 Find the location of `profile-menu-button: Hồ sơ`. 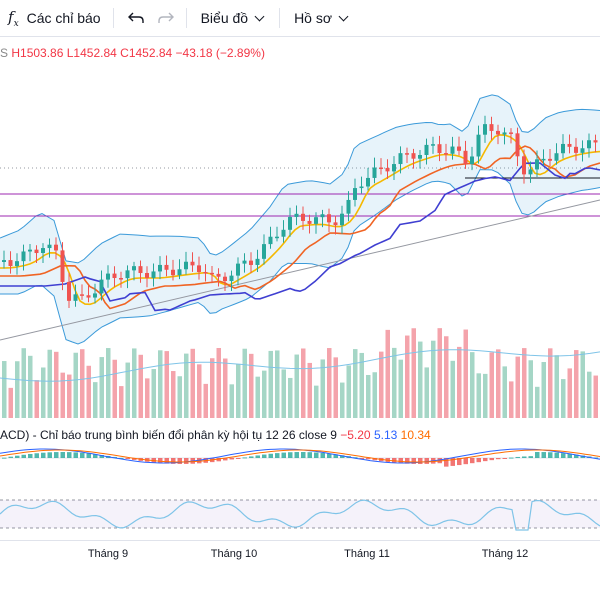

profile-menu-button: Hồ sơ is located at coordinates (322, 18).